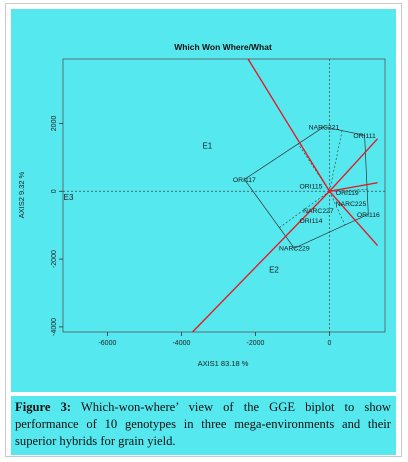 Image resolution: width=408 pixels, height=462 pixels. I want to click on genotype-label: ORI114, so click(311, 221).